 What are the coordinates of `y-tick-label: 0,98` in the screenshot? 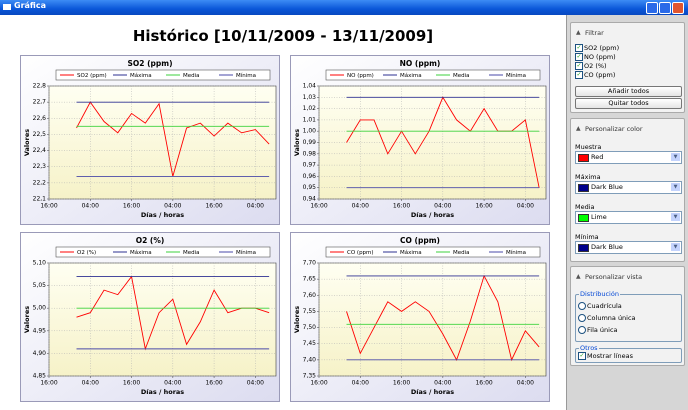 It's located at (310, 153).